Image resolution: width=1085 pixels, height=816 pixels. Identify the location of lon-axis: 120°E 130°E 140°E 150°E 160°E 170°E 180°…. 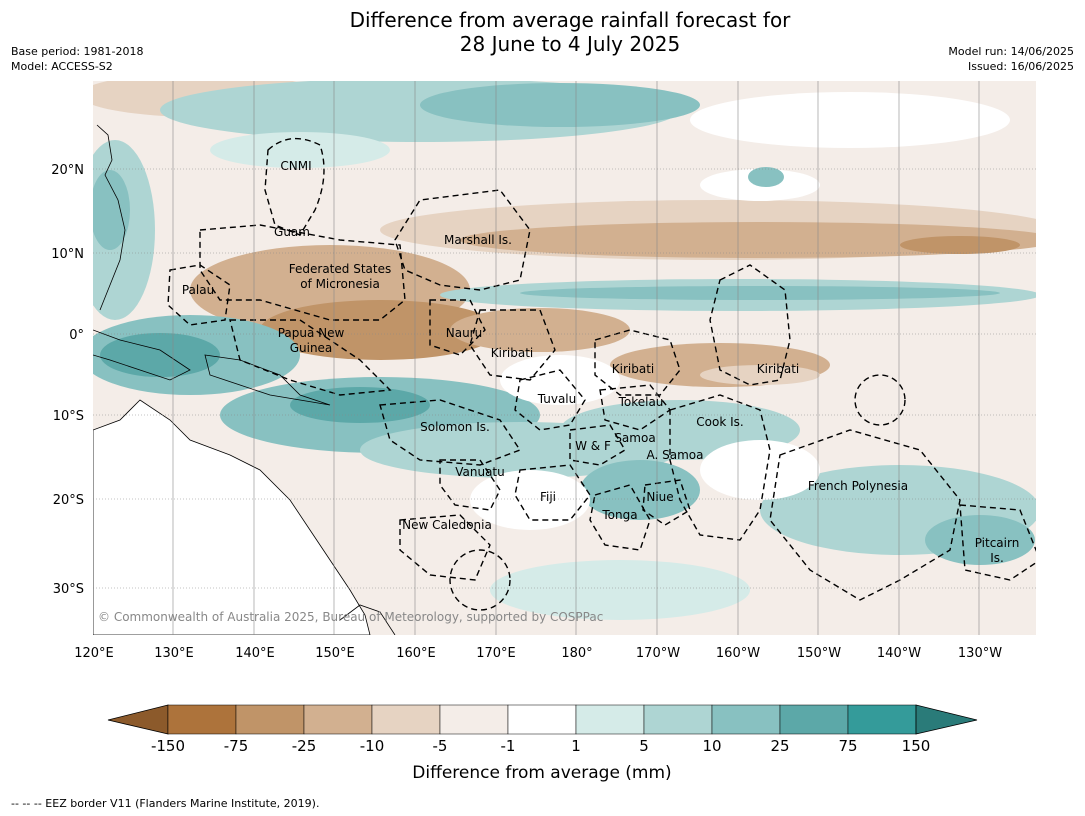
(538, 653).